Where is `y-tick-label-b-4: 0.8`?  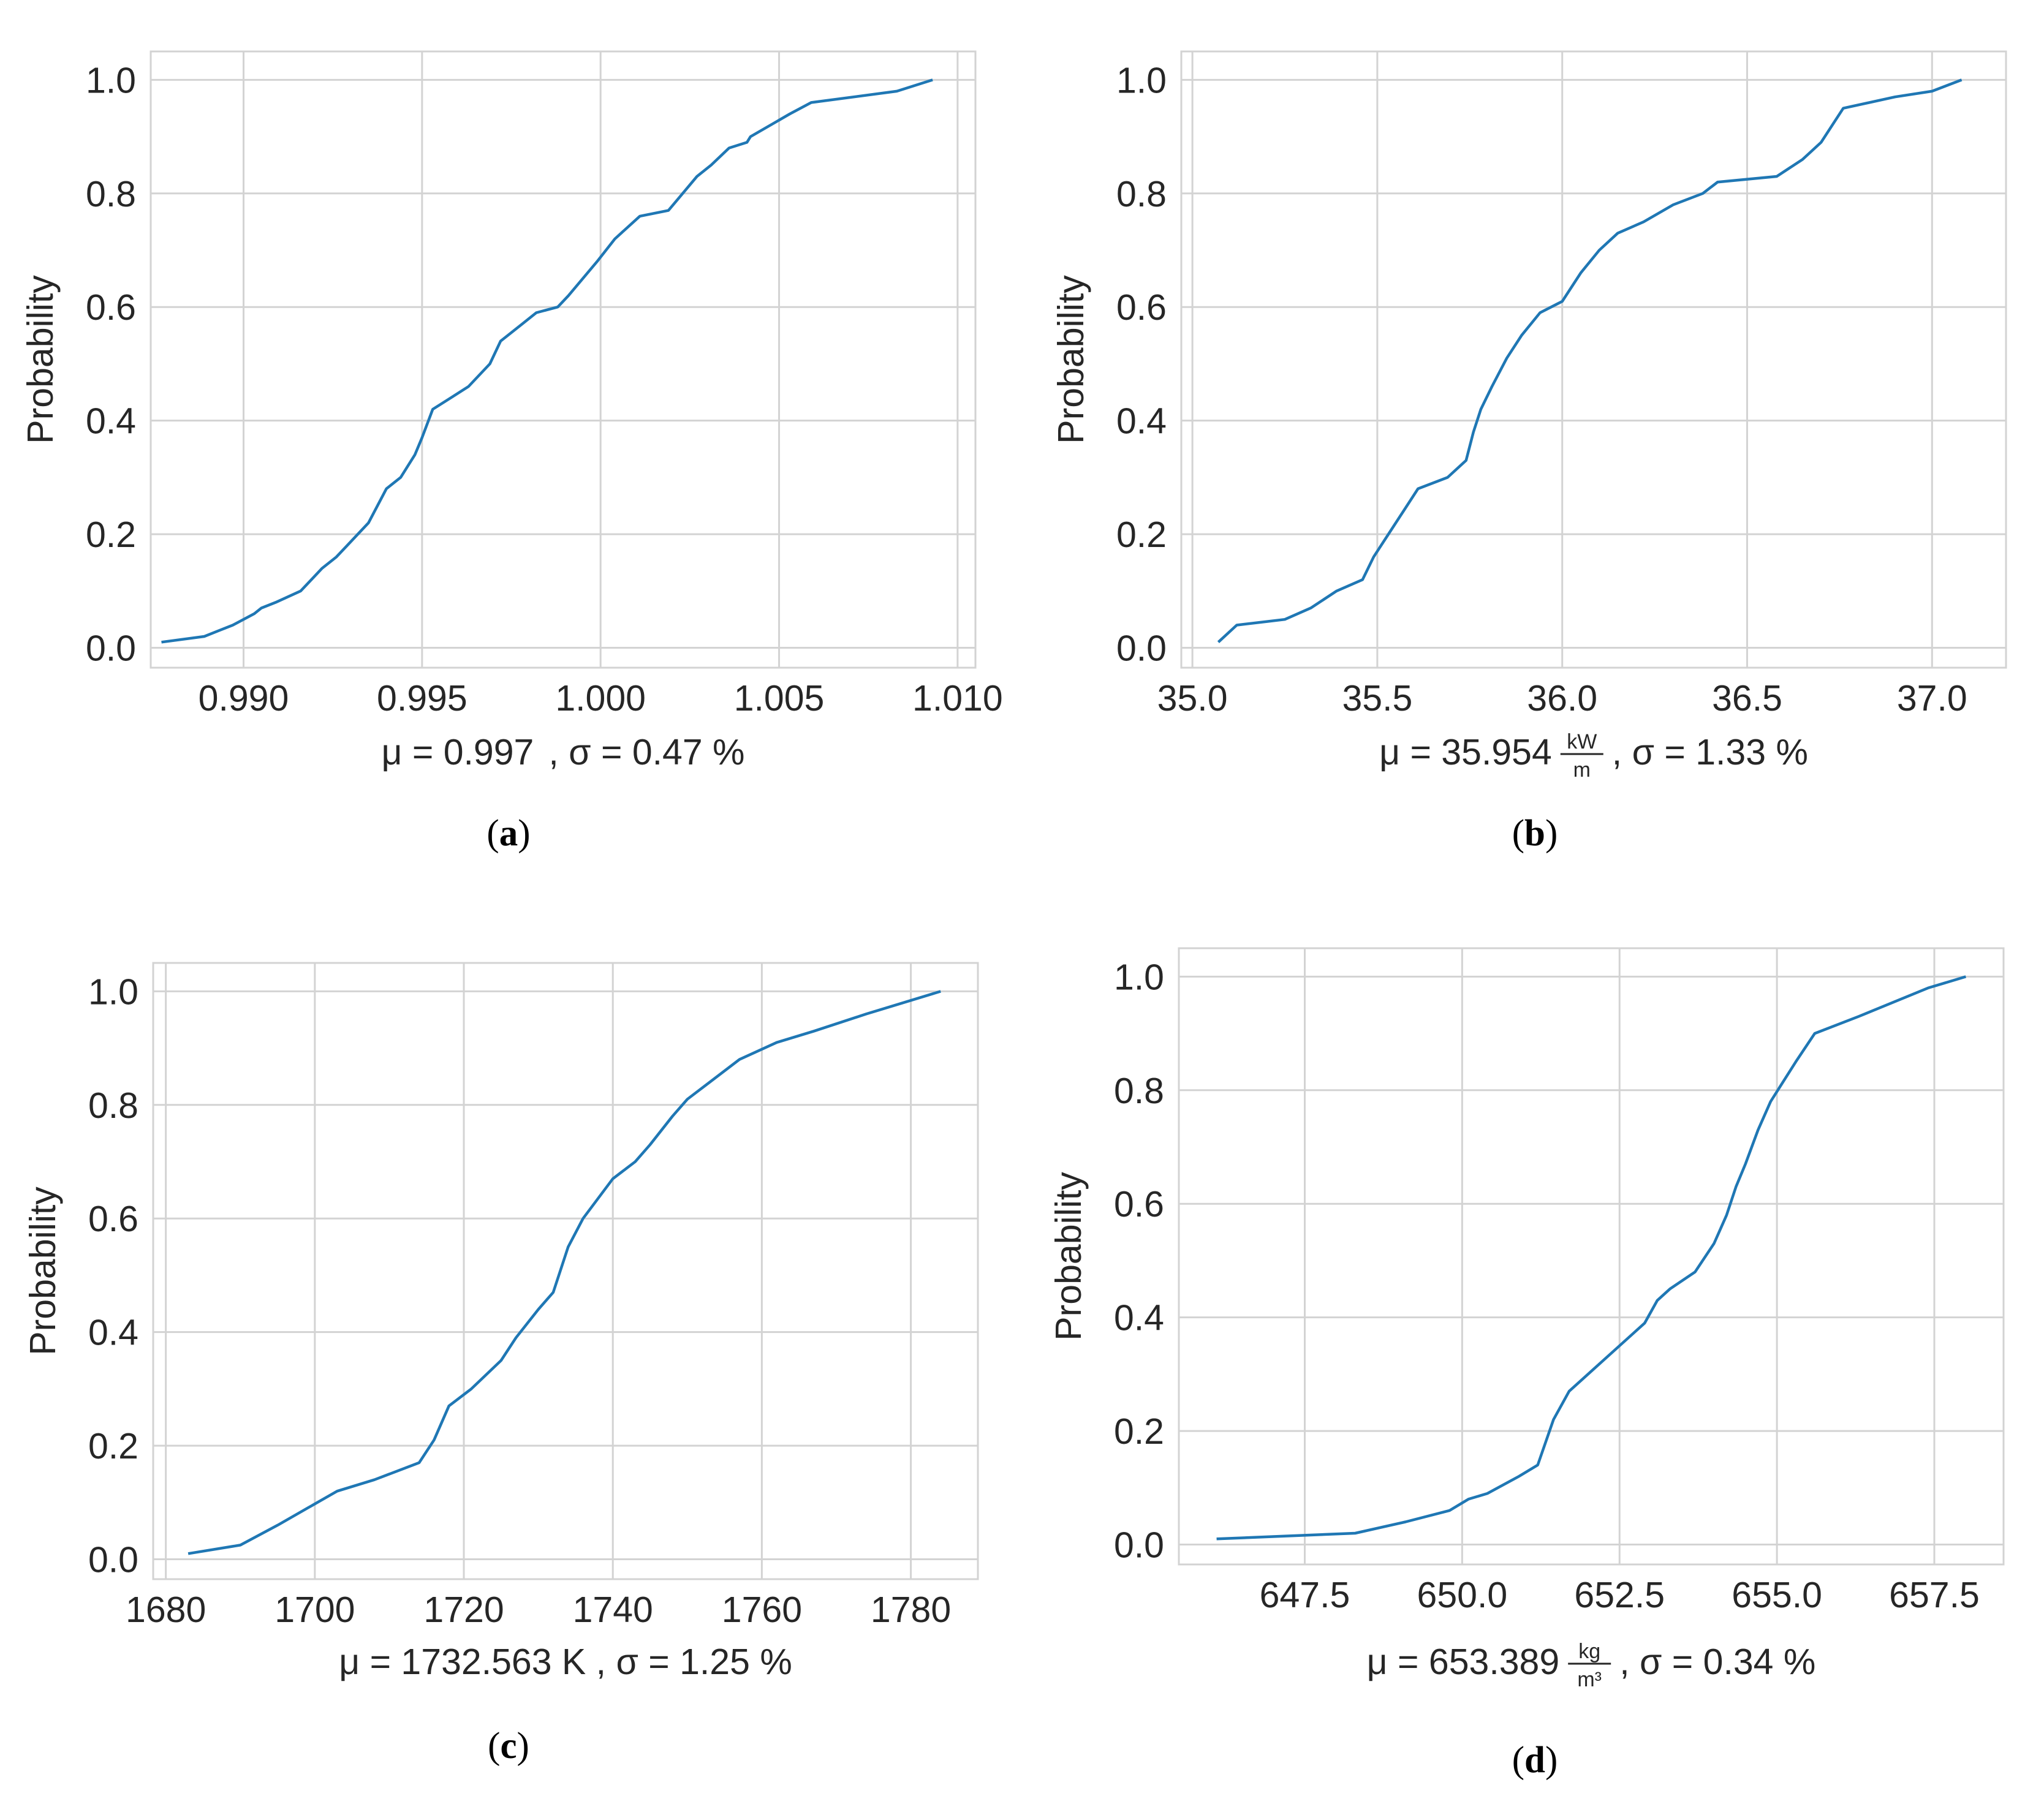 y-tick-label-b-4: 0.8 is located at coordinates (1141, 194).